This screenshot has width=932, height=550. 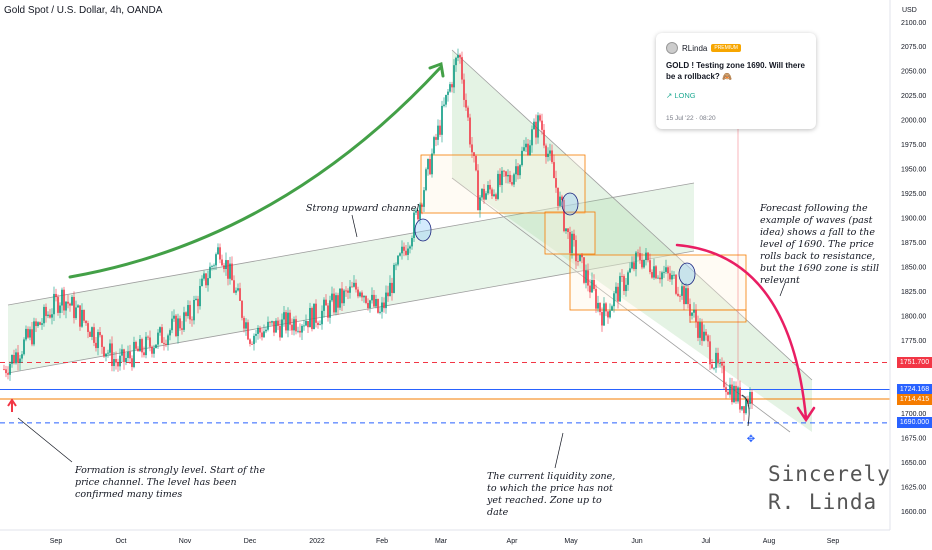 I want to click on idea-author: RLinda, so click(x=695, y=48).